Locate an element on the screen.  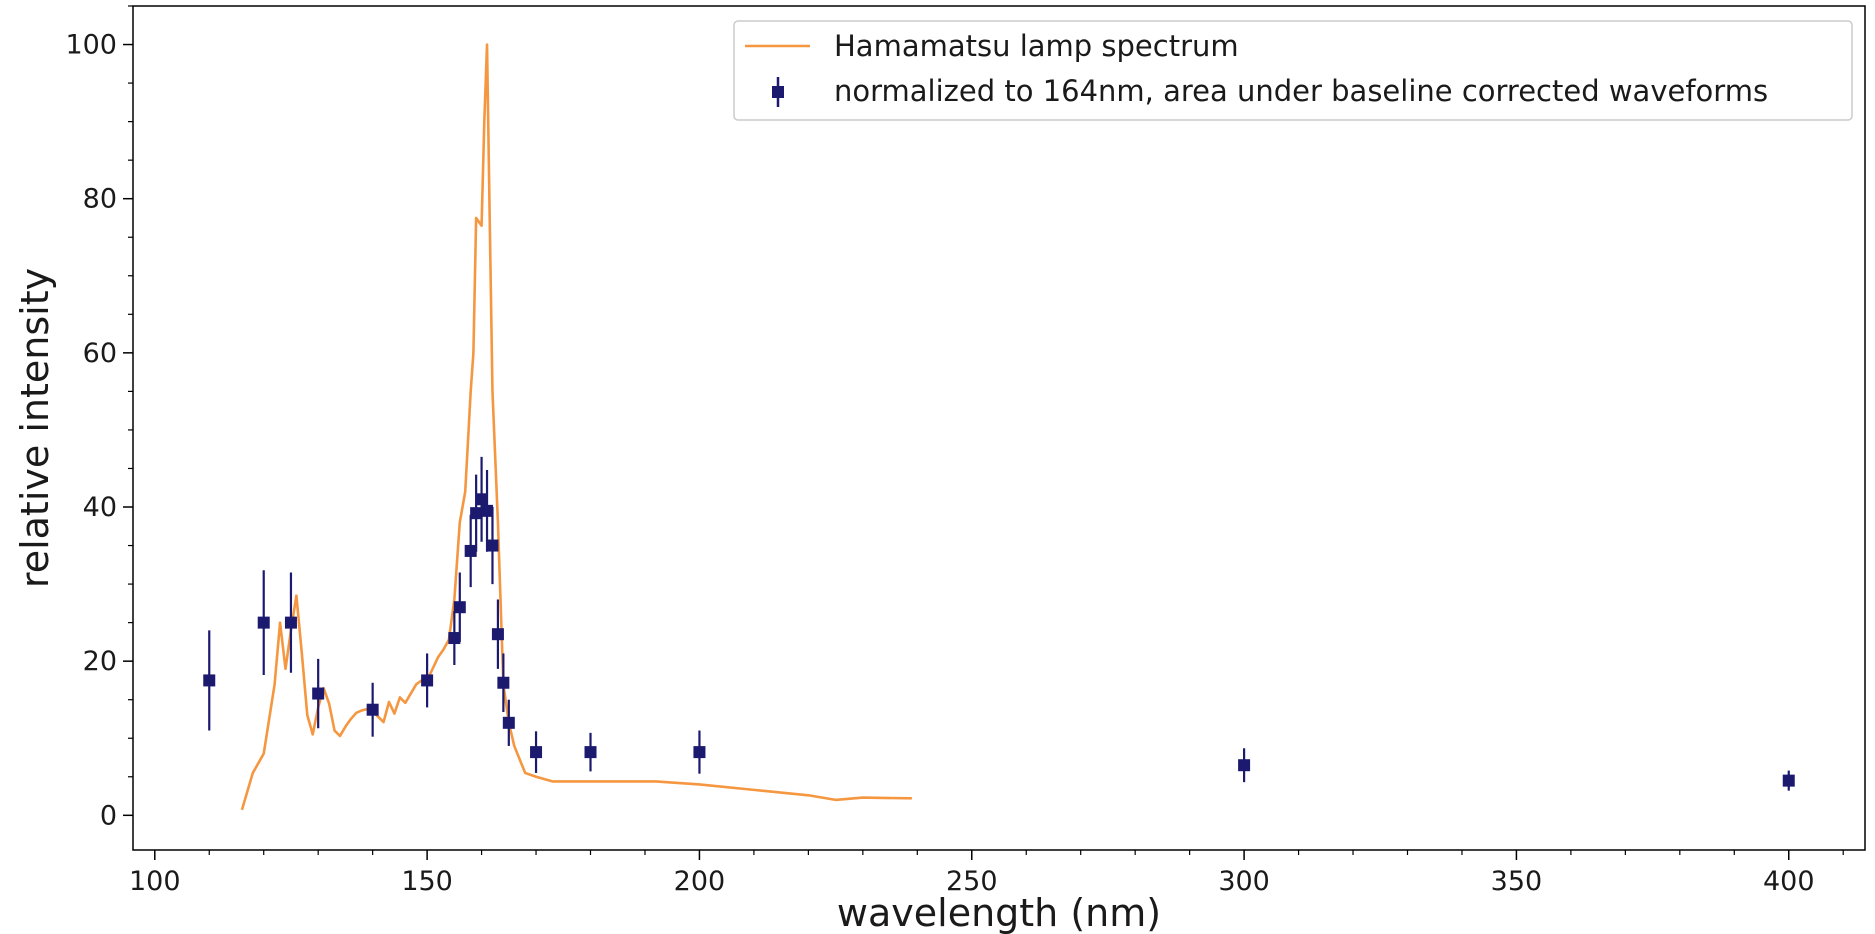
x-tick-label-150: 150 is located at coordinates (427, 881).